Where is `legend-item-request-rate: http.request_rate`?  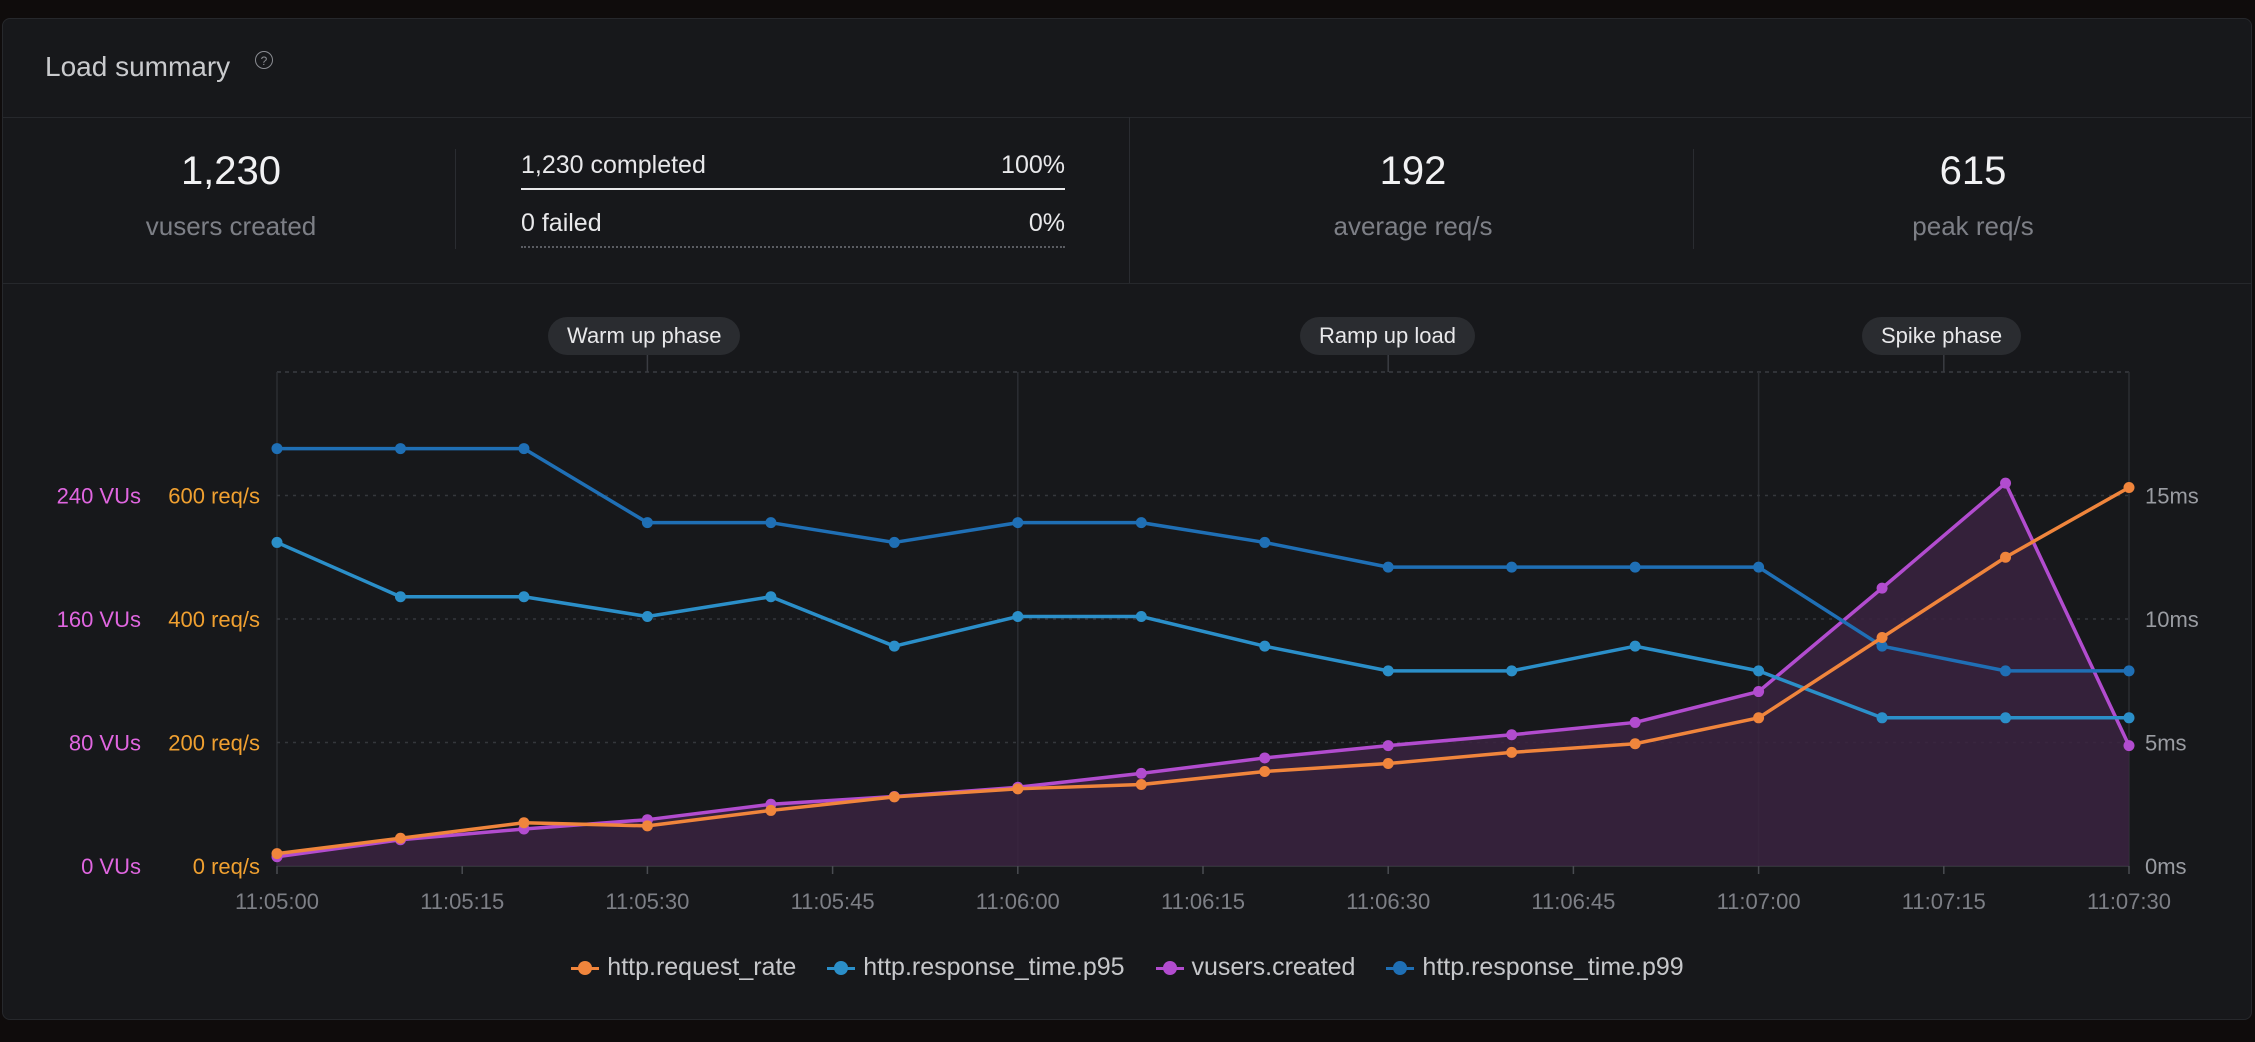
legend-item-request-rate: http.request_rate is located at coordinates (683, 967).